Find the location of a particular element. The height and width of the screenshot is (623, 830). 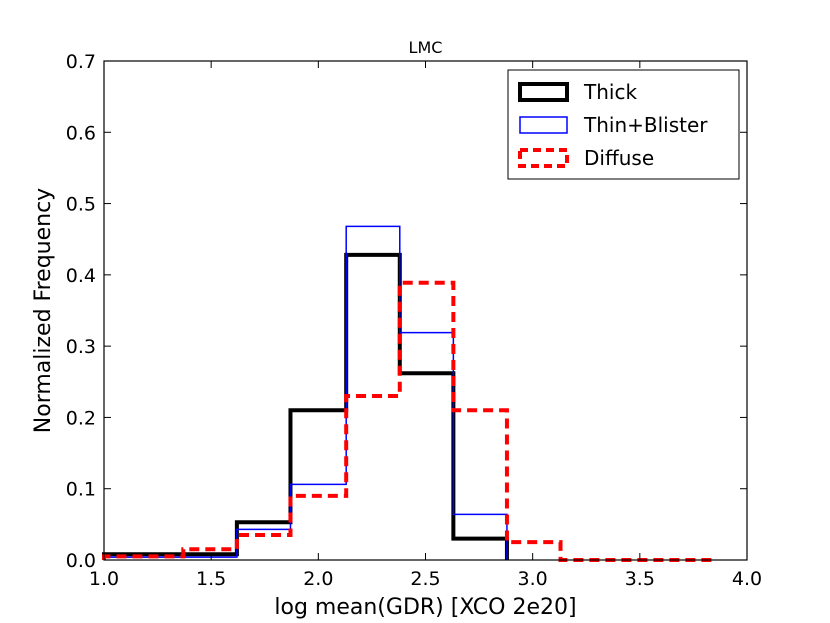

y-tick-label: 0.6 is located at coordinates (81, 133).